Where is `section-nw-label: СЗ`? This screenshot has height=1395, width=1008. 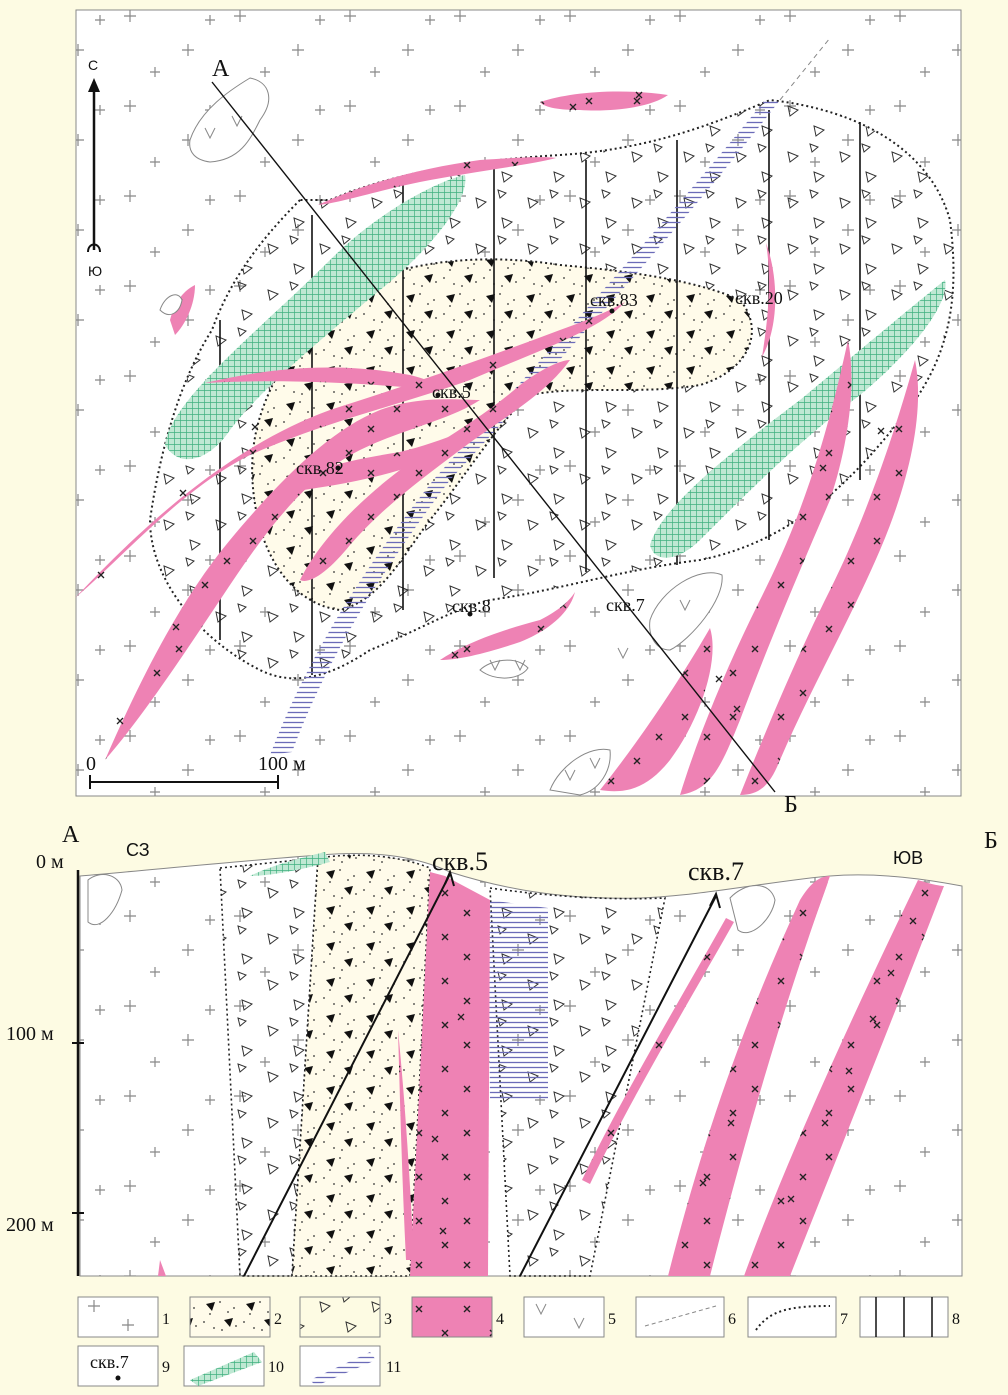
section-nw-label: СЗ is located at coordinates (138, 850).